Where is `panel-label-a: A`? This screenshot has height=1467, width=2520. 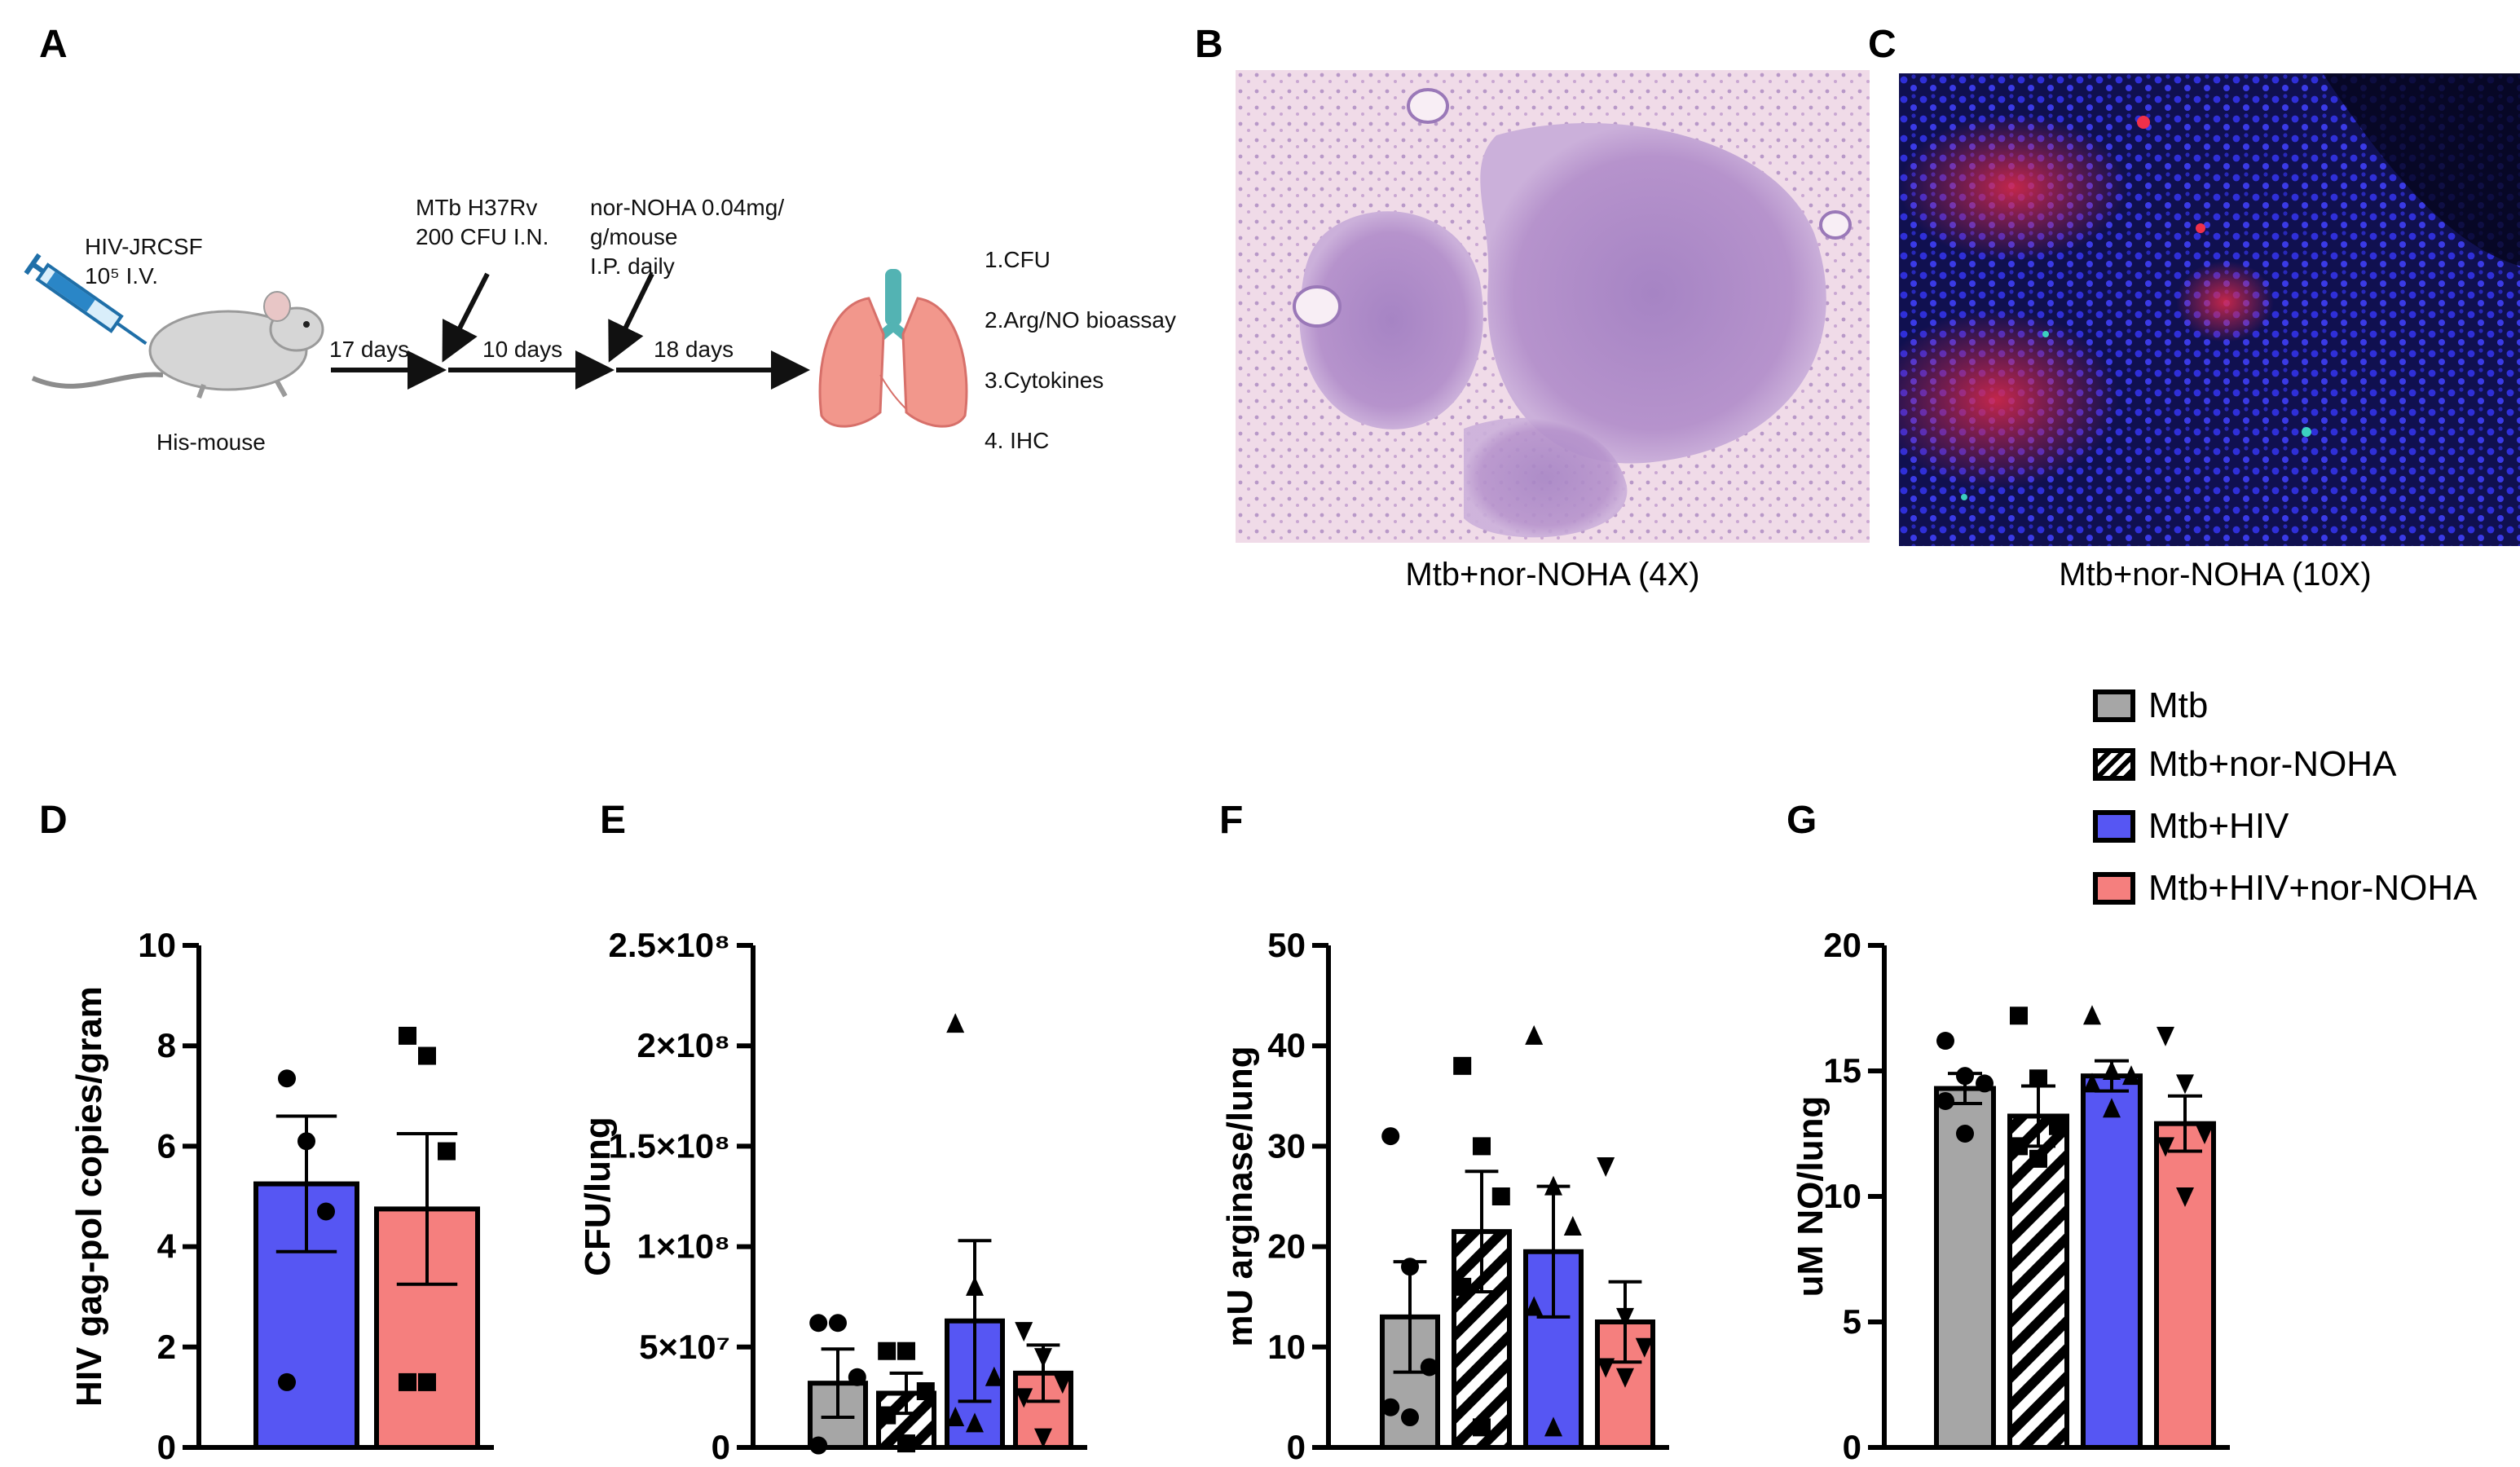 panel-label-a: A is located at coordinates (53, 45).